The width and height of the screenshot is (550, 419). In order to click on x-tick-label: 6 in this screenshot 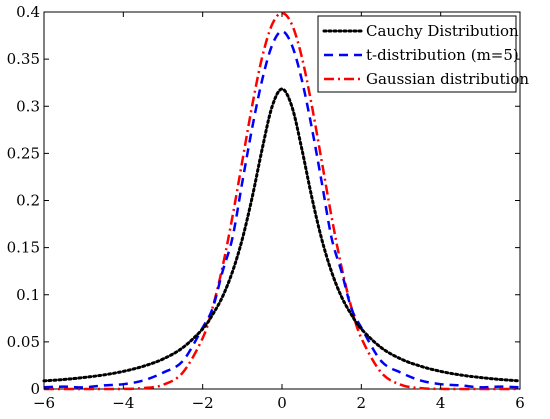, I will do `click(520, 403)`.